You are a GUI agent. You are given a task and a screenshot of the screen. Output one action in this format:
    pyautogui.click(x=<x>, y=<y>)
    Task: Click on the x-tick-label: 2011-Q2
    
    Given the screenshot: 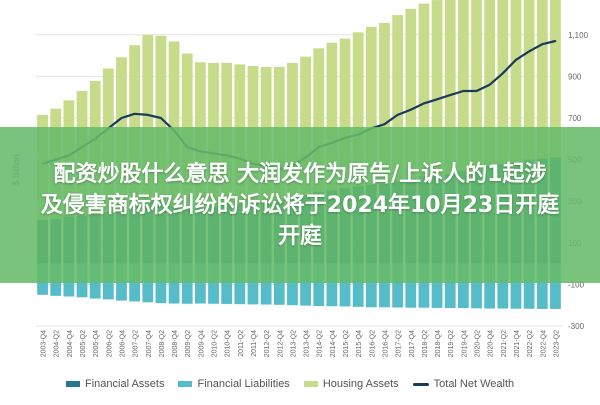 What is the action you would take?
    pyautogui.click(x=241, y=343)
    